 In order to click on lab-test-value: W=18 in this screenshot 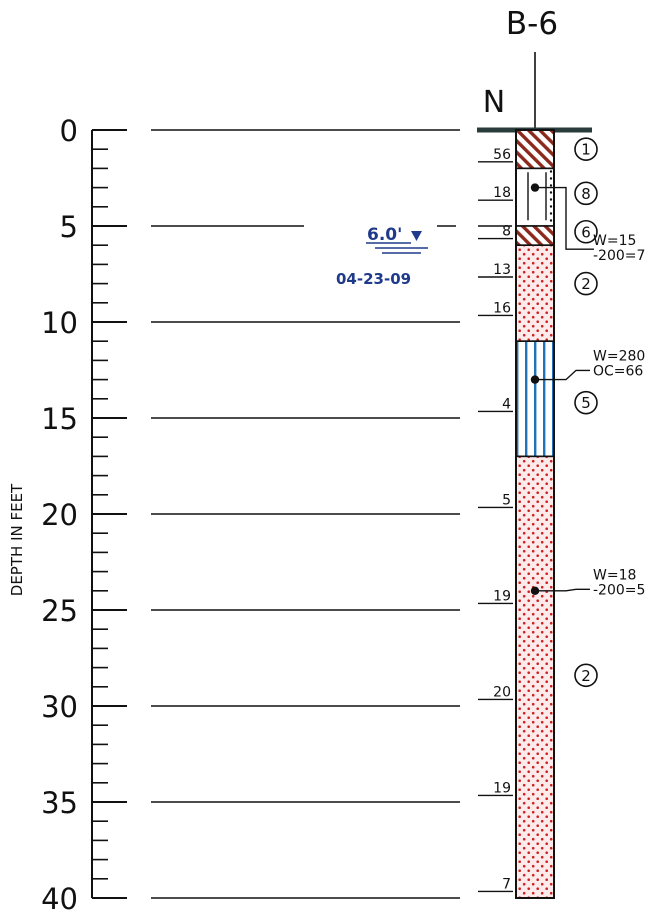, I will do `click(614, 575)`.